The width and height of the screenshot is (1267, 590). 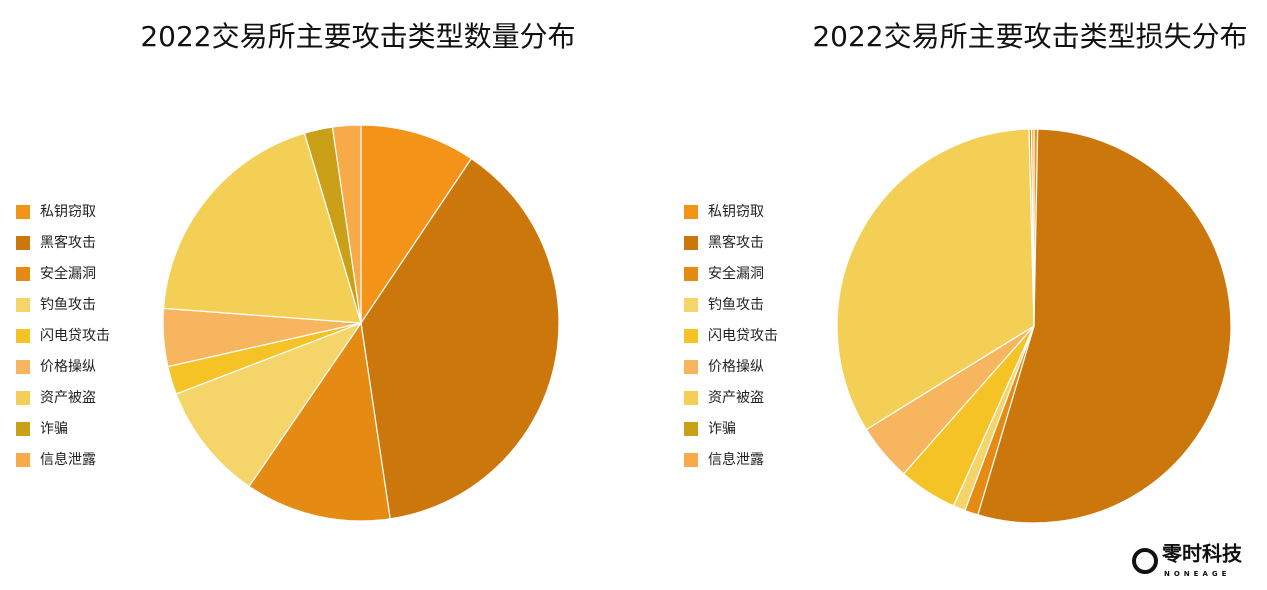 What do you see at coordinates (1202, 554) in the screenshot?
I see `logo-name: 零时科技` at bounding box center [1202, 554].